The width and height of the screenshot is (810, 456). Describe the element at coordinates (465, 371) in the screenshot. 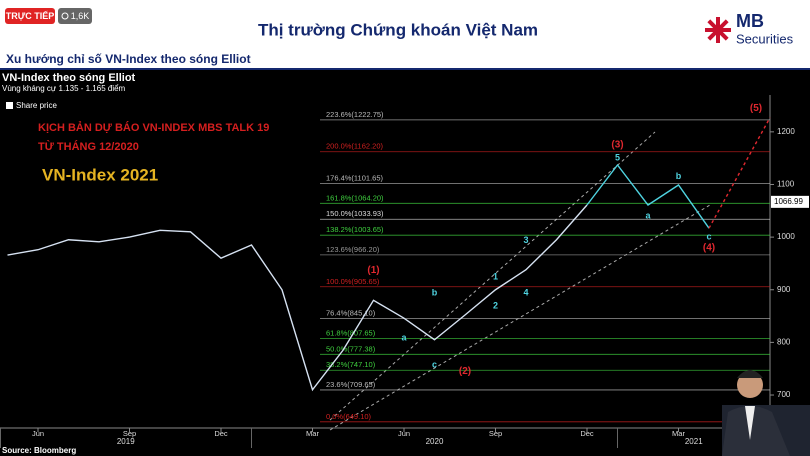

I see `wave-label: (2)` at that location.